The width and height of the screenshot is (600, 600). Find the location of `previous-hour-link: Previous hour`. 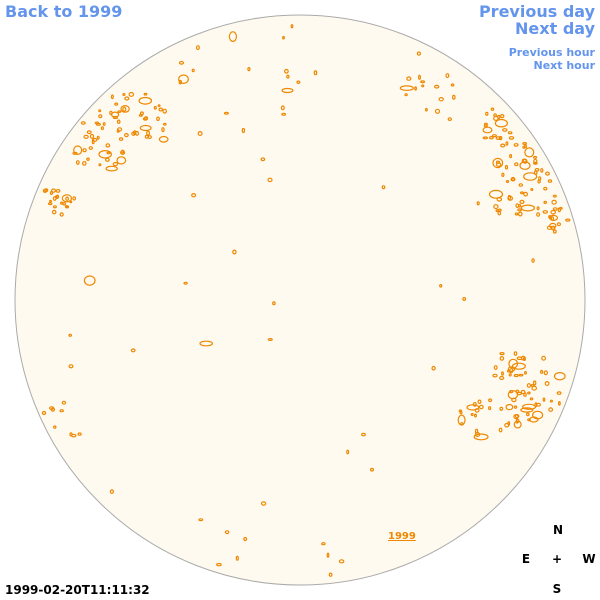

previous-hour-link: Previous hour is located at coordinates (551, 52).